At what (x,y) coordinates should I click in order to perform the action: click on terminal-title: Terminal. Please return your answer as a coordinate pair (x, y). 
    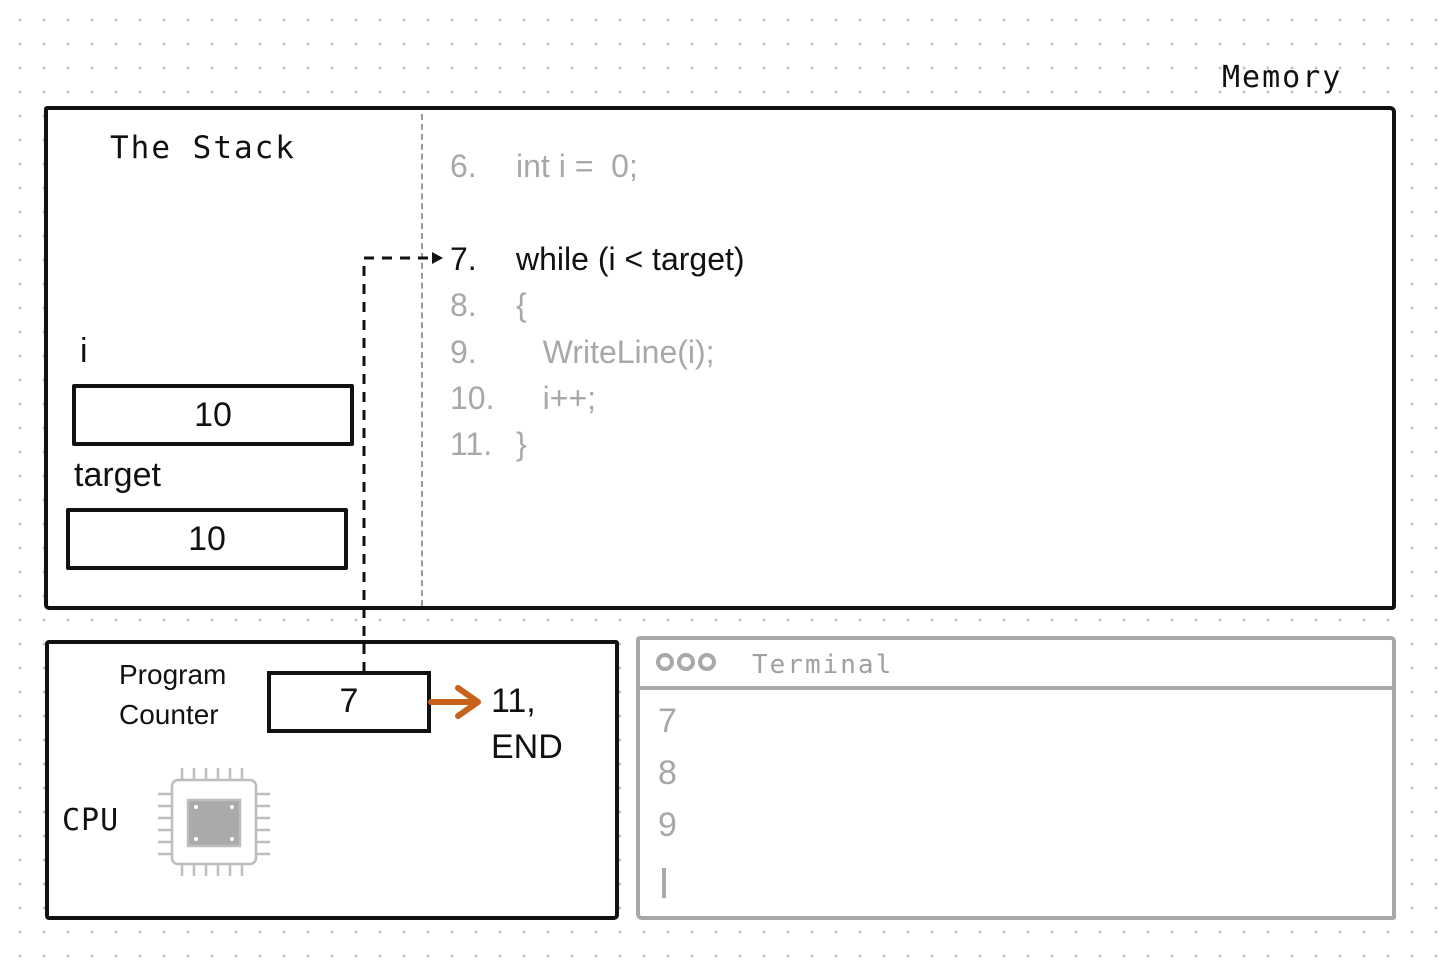
    Looking at the image, I should click on (823, 665).